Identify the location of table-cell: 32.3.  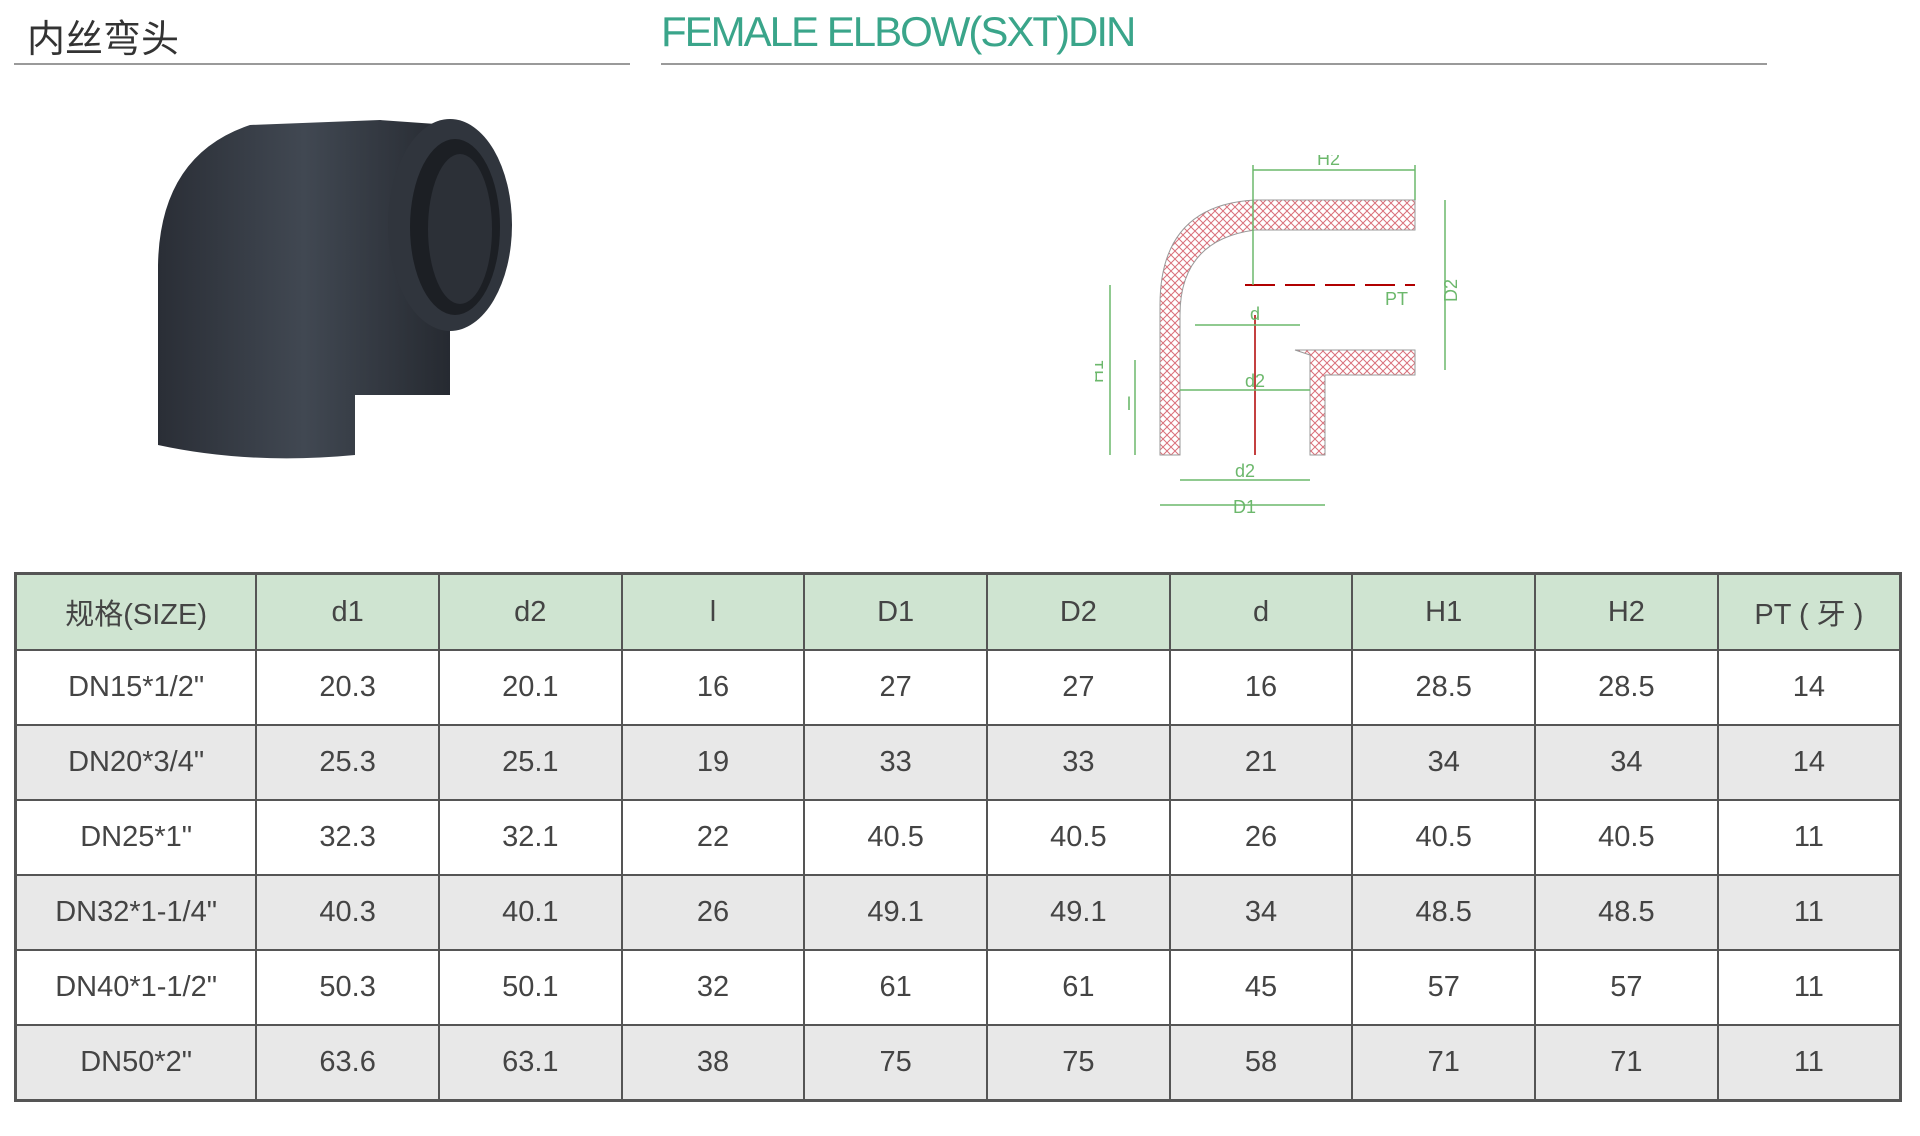
(347, 837).